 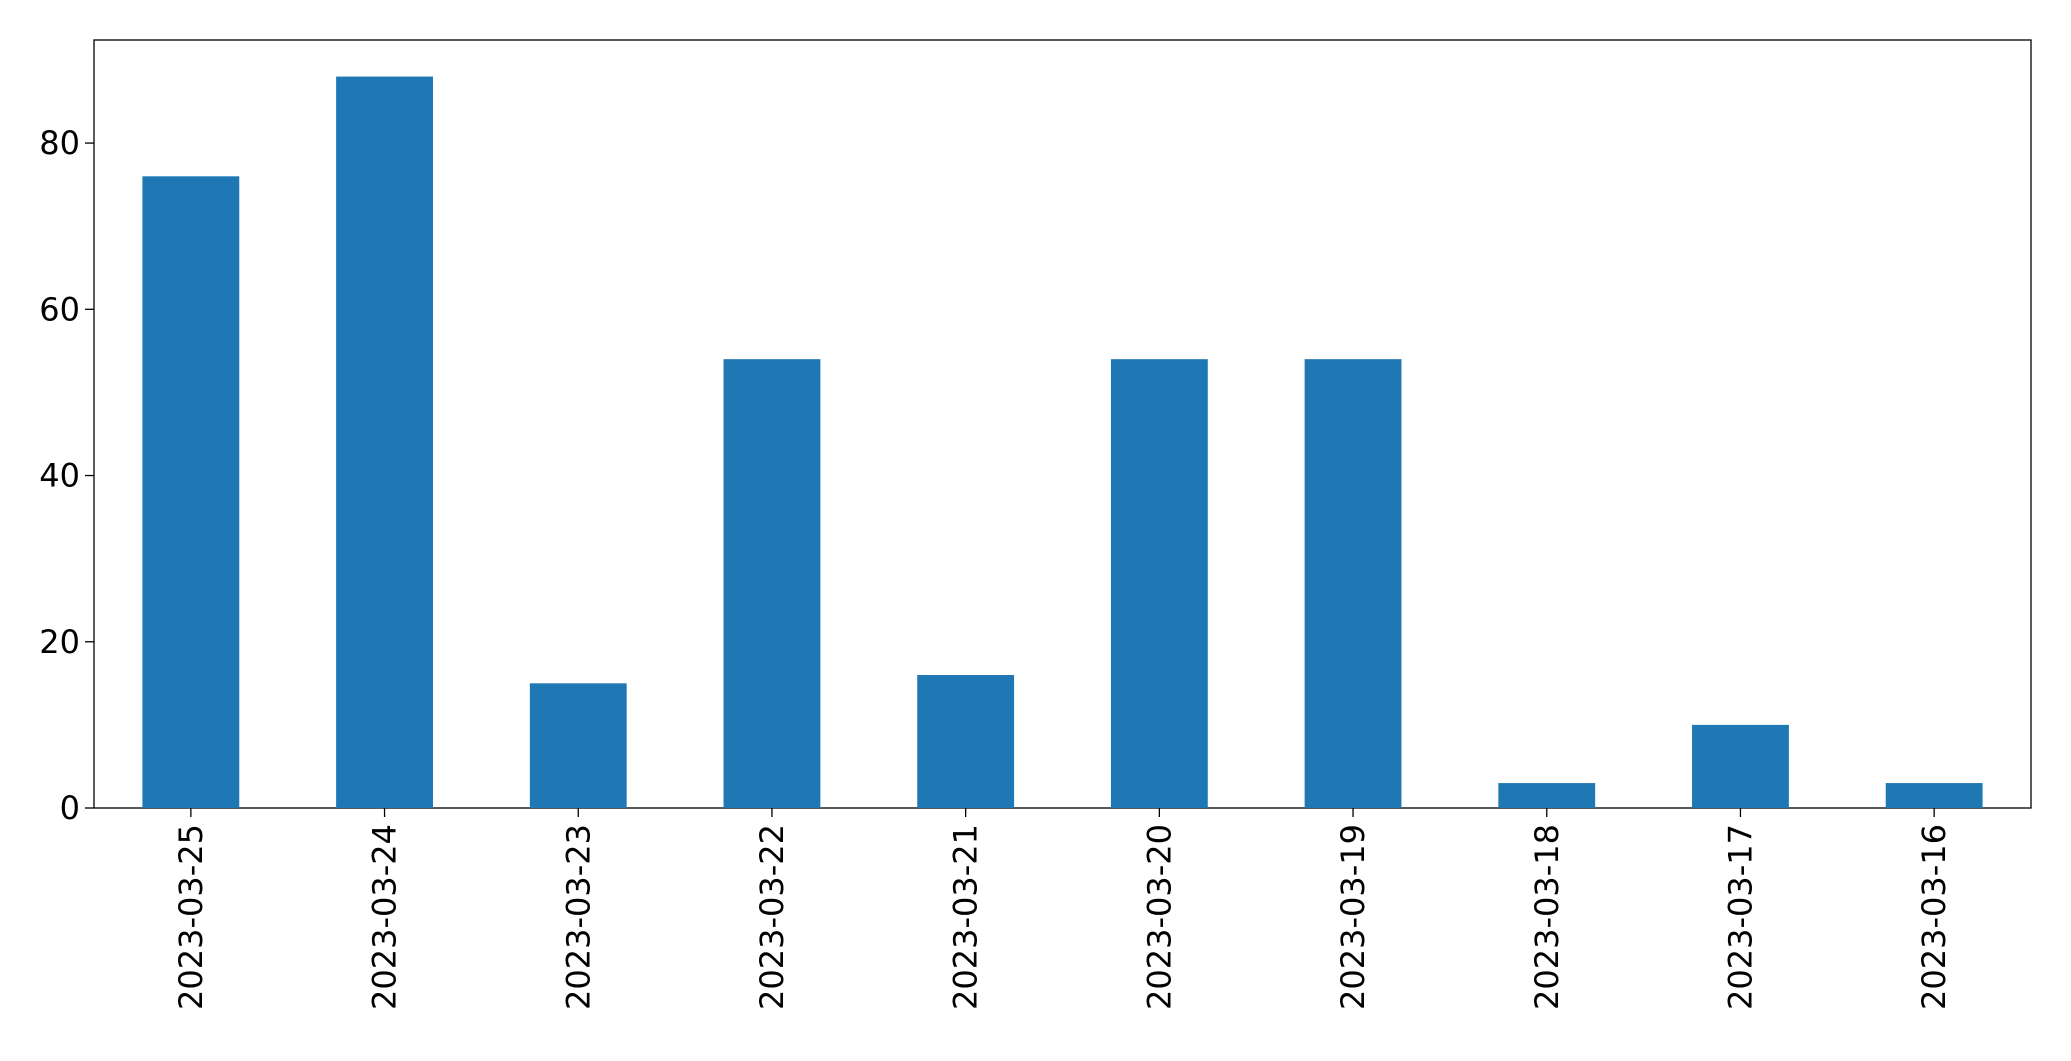 What do you see at coordinates (966, 917) in the screenshot?
I see `x-tick-label: 2023-03-21` at bounding box center [966, 917].